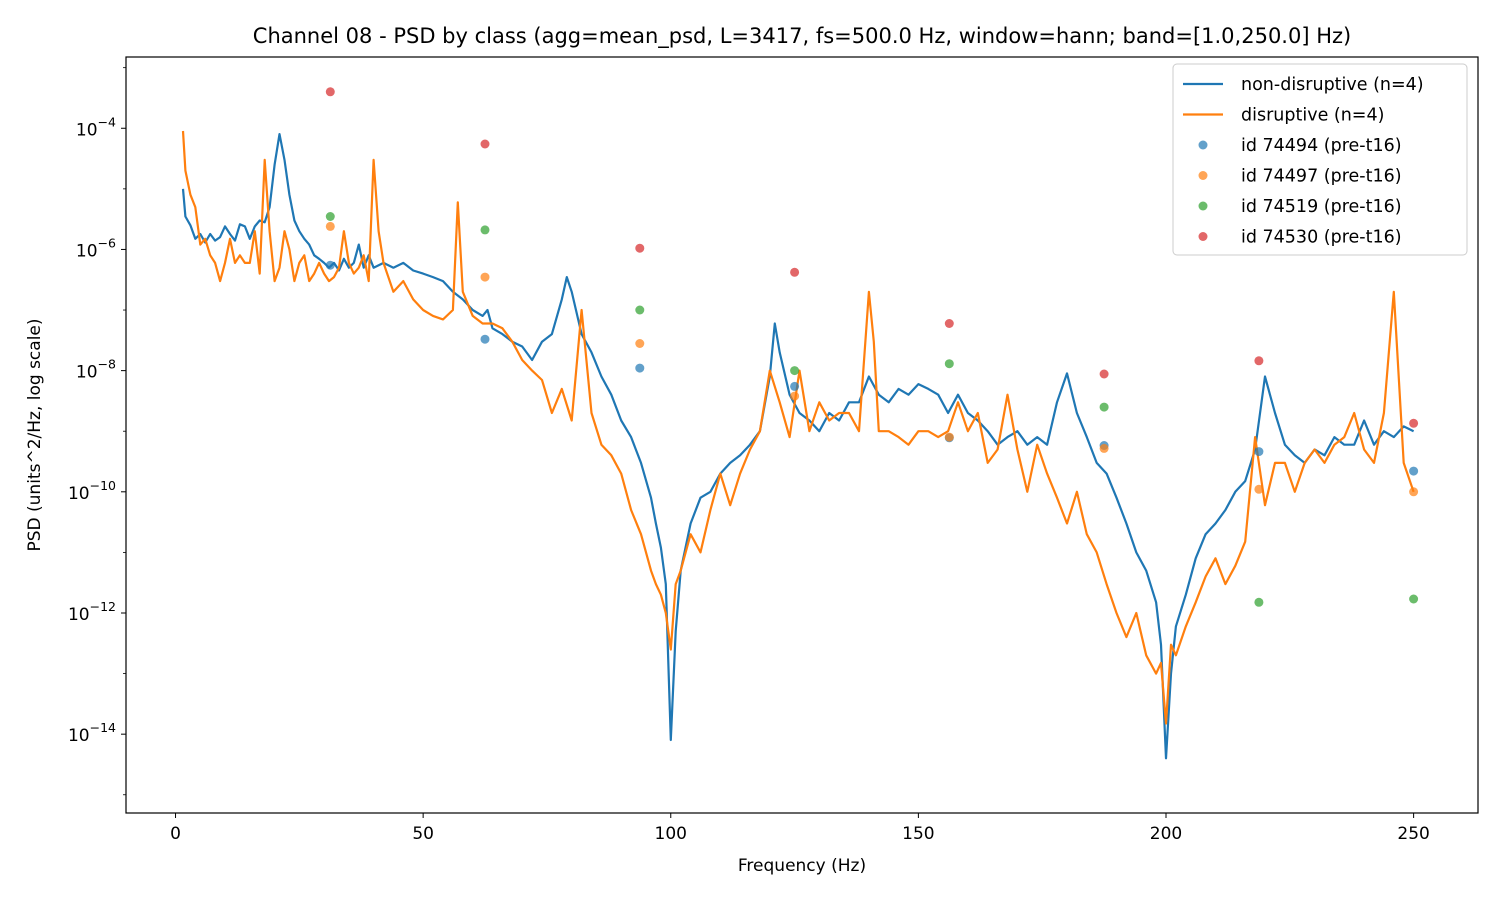 Image resolution: width=1500 pixels, height=900 pixels. I want to click on legend-label-2: id 74494 (pre-t16), so click(1321, 146).